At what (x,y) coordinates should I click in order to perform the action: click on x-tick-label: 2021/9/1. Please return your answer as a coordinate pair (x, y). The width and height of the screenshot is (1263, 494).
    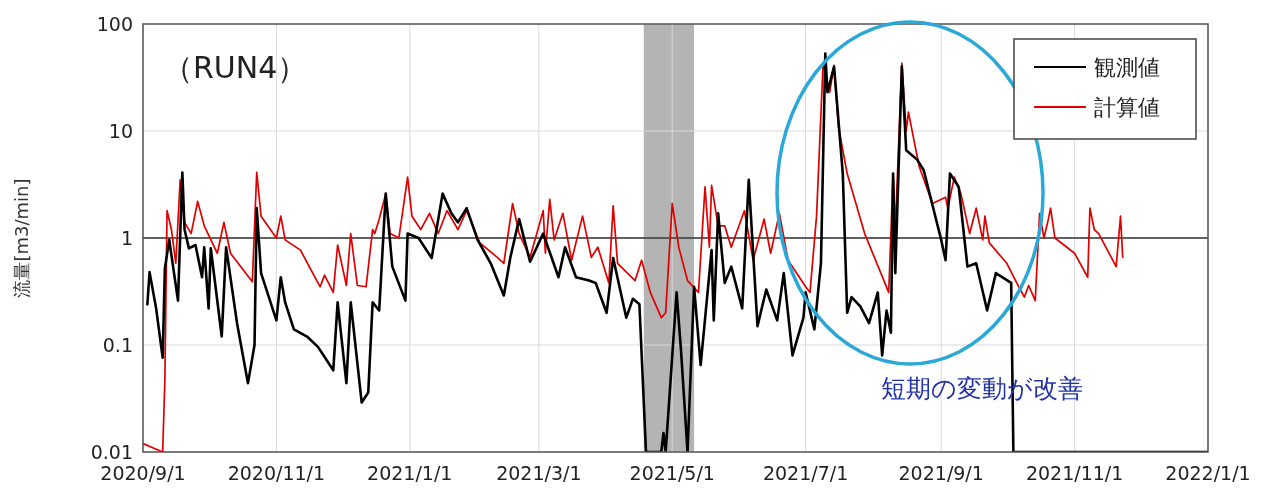
    Looking at the image, I should click on (941, 473).